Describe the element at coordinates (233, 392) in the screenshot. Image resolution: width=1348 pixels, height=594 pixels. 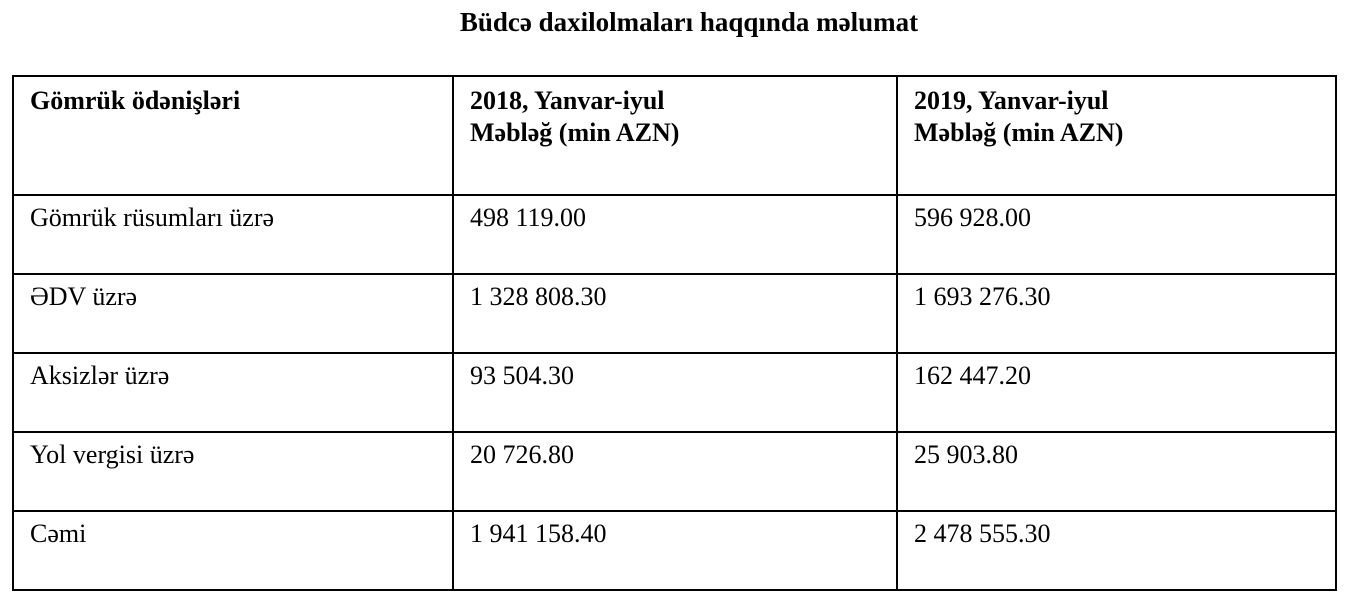
I see `row-label: Aksizlər üzrə` at that location.